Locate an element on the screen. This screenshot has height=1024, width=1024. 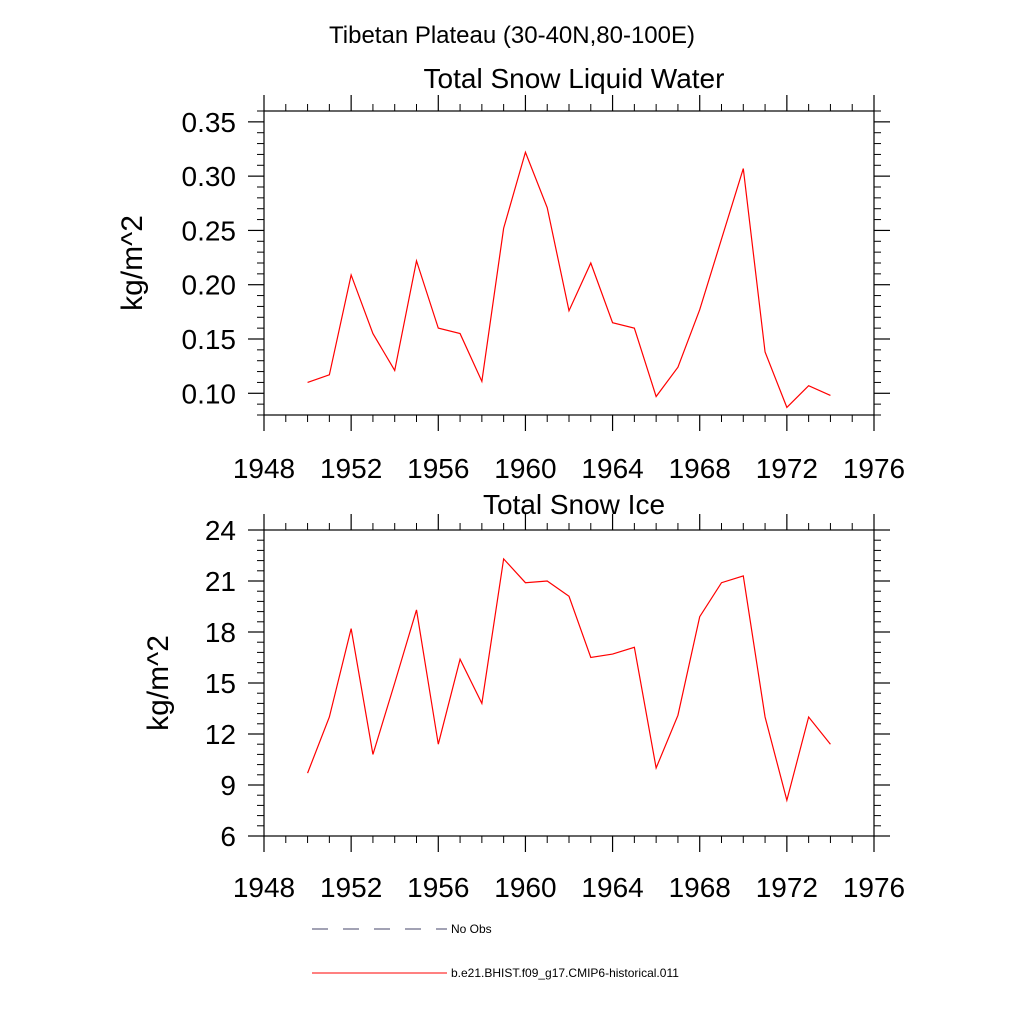
y-tick-label: 15 is located at coordinates (220, 683).